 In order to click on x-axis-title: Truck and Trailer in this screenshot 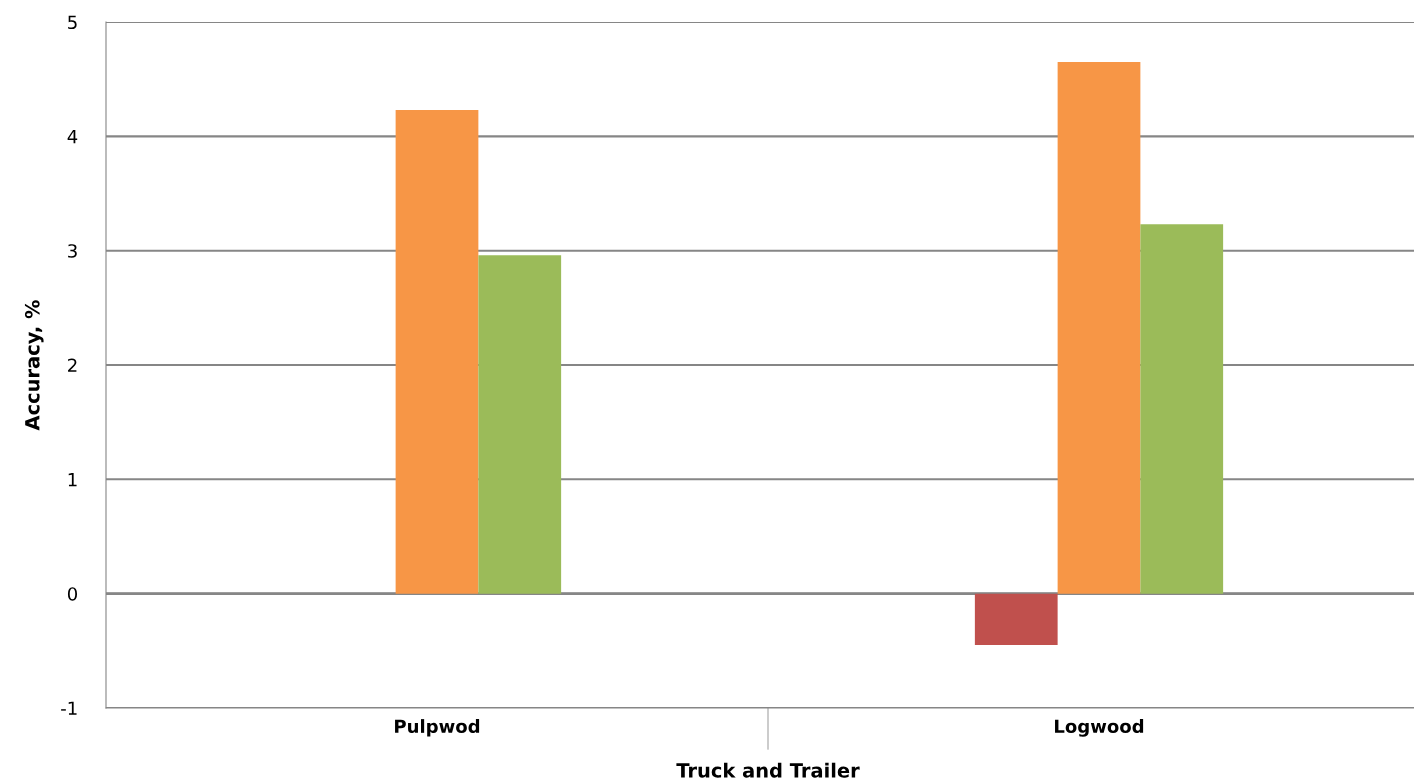, I will do `click(768, 770)`.